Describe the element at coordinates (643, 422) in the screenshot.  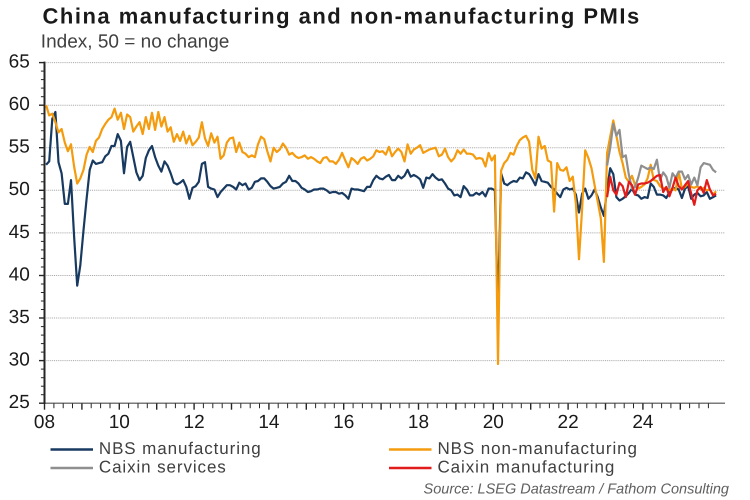
I see `svg-text: 24` at that location.